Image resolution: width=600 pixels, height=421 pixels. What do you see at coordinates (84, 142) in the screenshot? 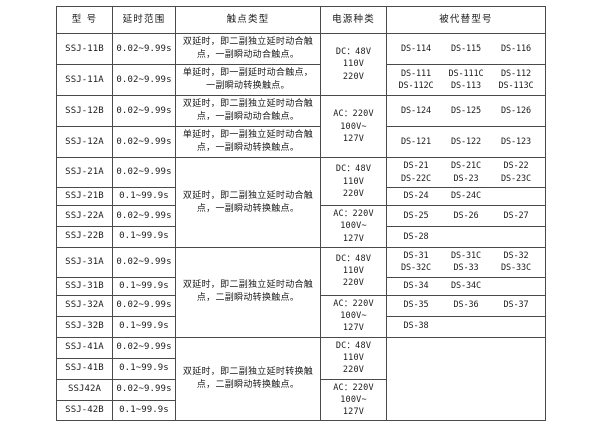
I see `cell-model: SSJ-12A` at bounding box center [84, 142].